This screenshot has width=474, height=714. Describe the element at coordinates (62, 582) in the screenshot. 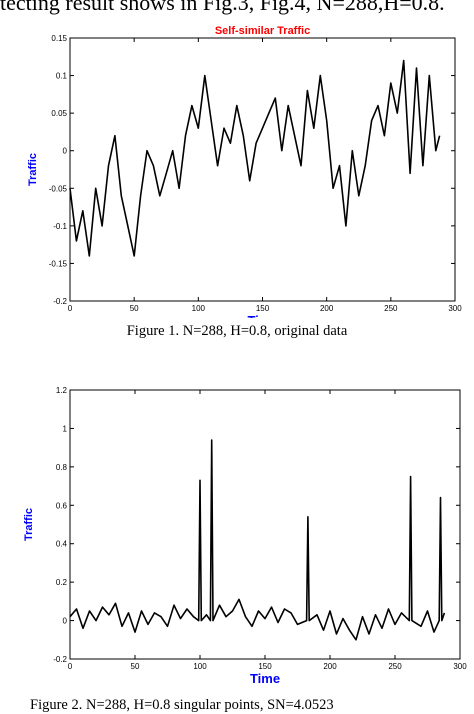

I see `y-tick-label: 0.2` at that location.